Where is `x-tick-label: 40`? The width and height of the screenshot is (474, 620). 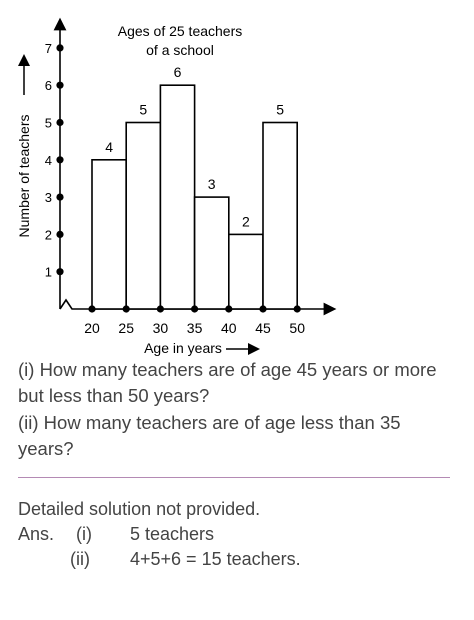
x-tick-label: 40 is located at coordinates (229, 328).